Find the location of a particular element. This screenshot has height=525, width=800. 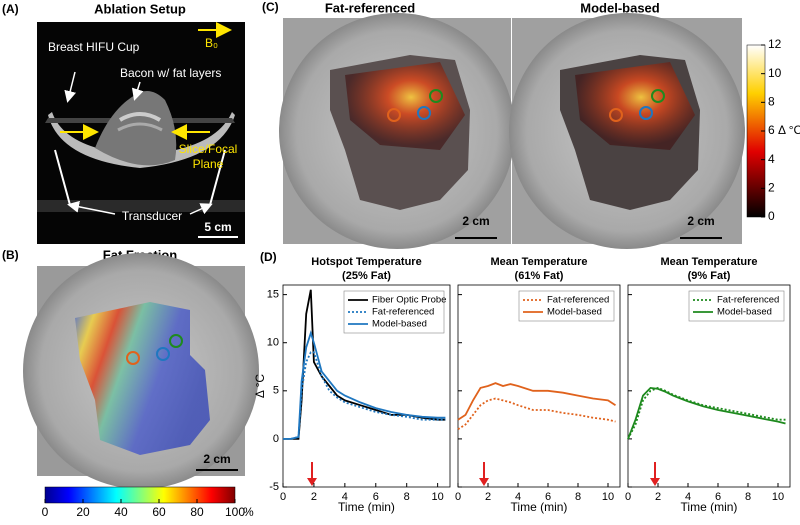

colorbar-tick-label: 8 is located at coordinates (771, 102).